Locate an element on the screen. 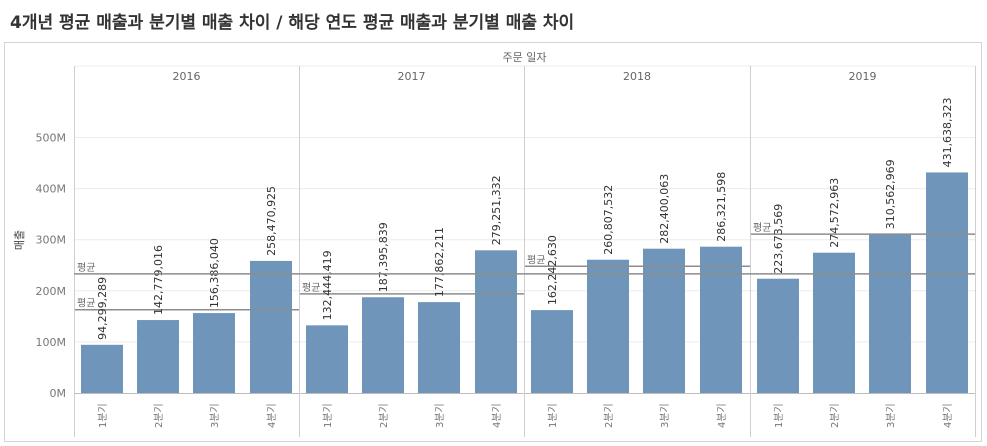 The width and height of the screenshot is (987, 446). value-label: 132,444,419 is located at coordinates (327, 285).